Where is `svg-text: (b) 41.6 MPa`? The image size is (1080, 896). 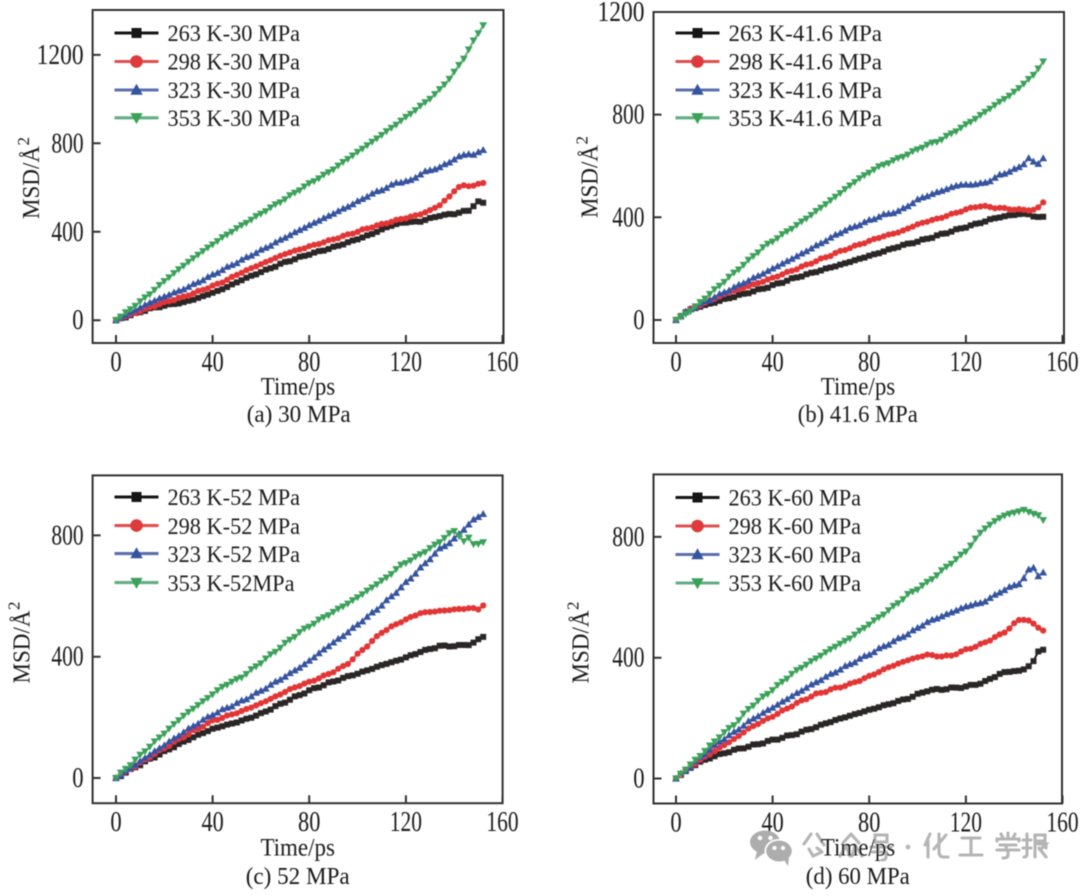 svg-text: (b) 41.6 MPa is located at coordinates (858, 415).